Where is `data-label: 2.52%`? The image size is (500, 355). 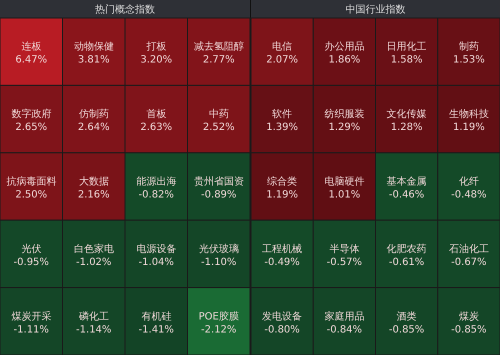
data-label: 2.52% is located at coordinates (218, 128).